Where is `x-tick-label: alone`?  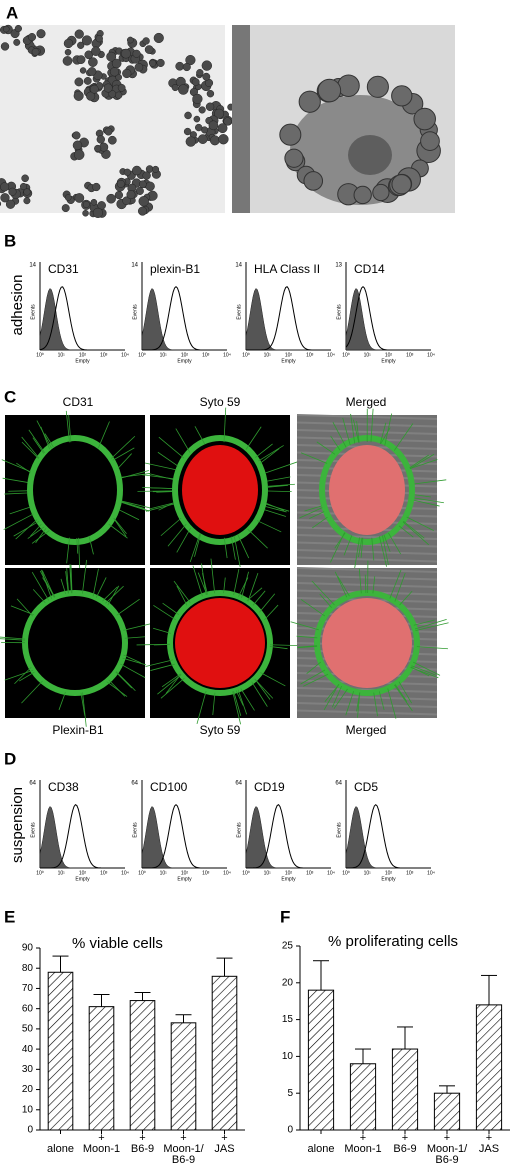
x-tick-label: alone is located at coordinates (321, 1149).